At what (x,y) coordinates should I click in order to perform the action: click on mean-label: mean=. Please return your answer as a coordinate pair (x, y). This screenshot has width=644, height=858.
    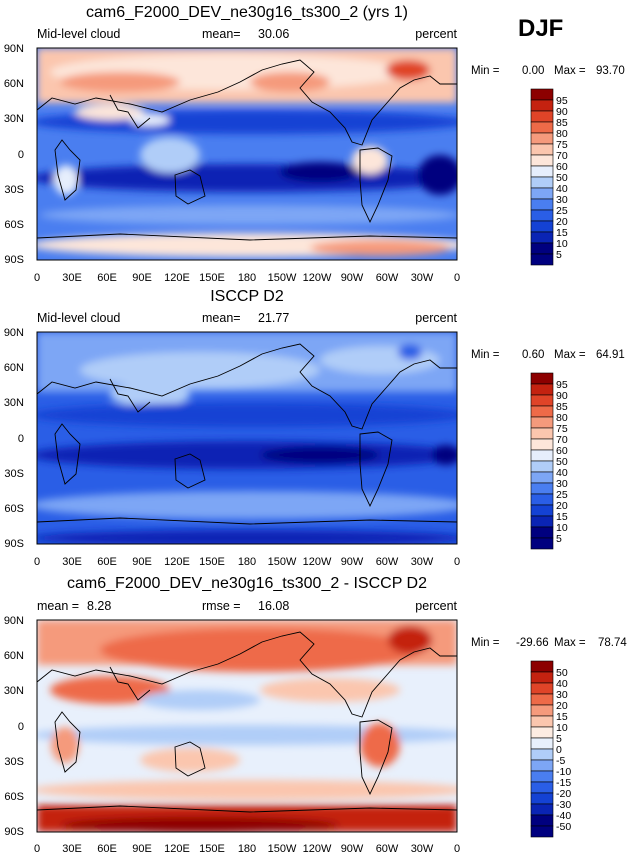
    Looking at the image, I should click on (221, 318).